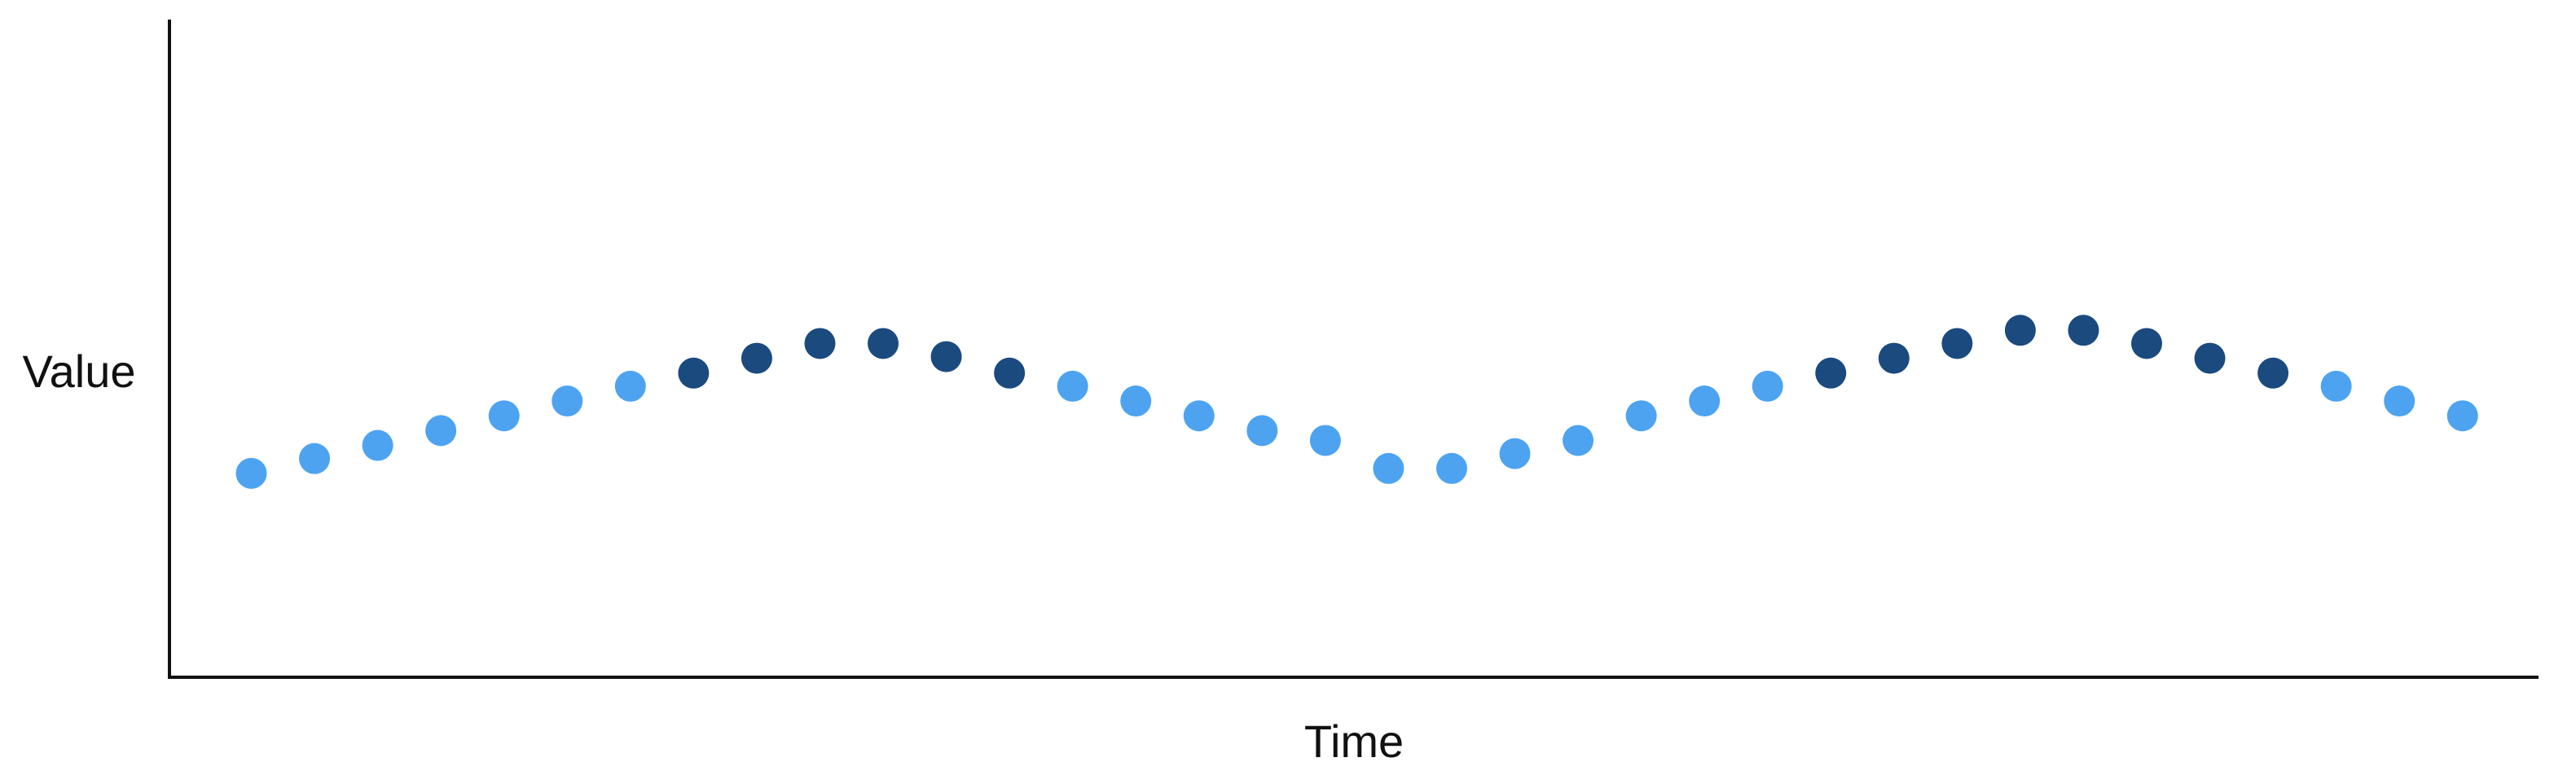 Image resolution: width=2576 pixels, height=784 pixels. What do you see at coordinates (78, 371) in the screenshot?
I see `y-axis-label: Value` at bounding box center [78, 371].